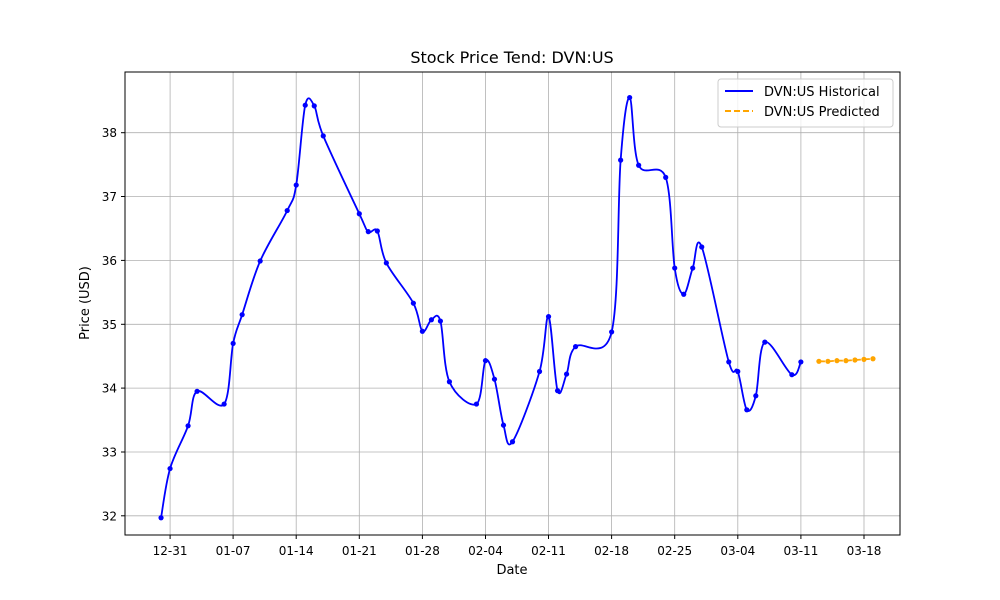 The width and height of the screenshot is (1000, 600). What do you see at coordinates (864, 551) in the screenshot?
I see `x-tick-label: 03-18` at bounding box center [864, 551].